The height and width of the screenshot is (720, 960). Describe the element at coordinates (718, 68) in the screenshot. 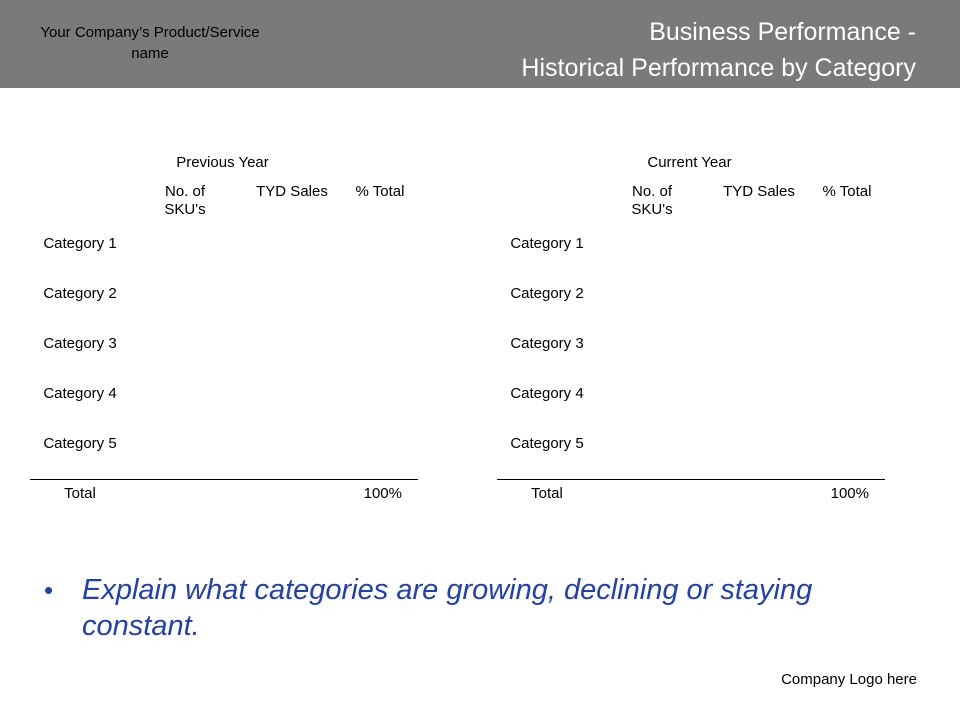

I see `slide-title-line-2: Historical Performance by Category` at that location.